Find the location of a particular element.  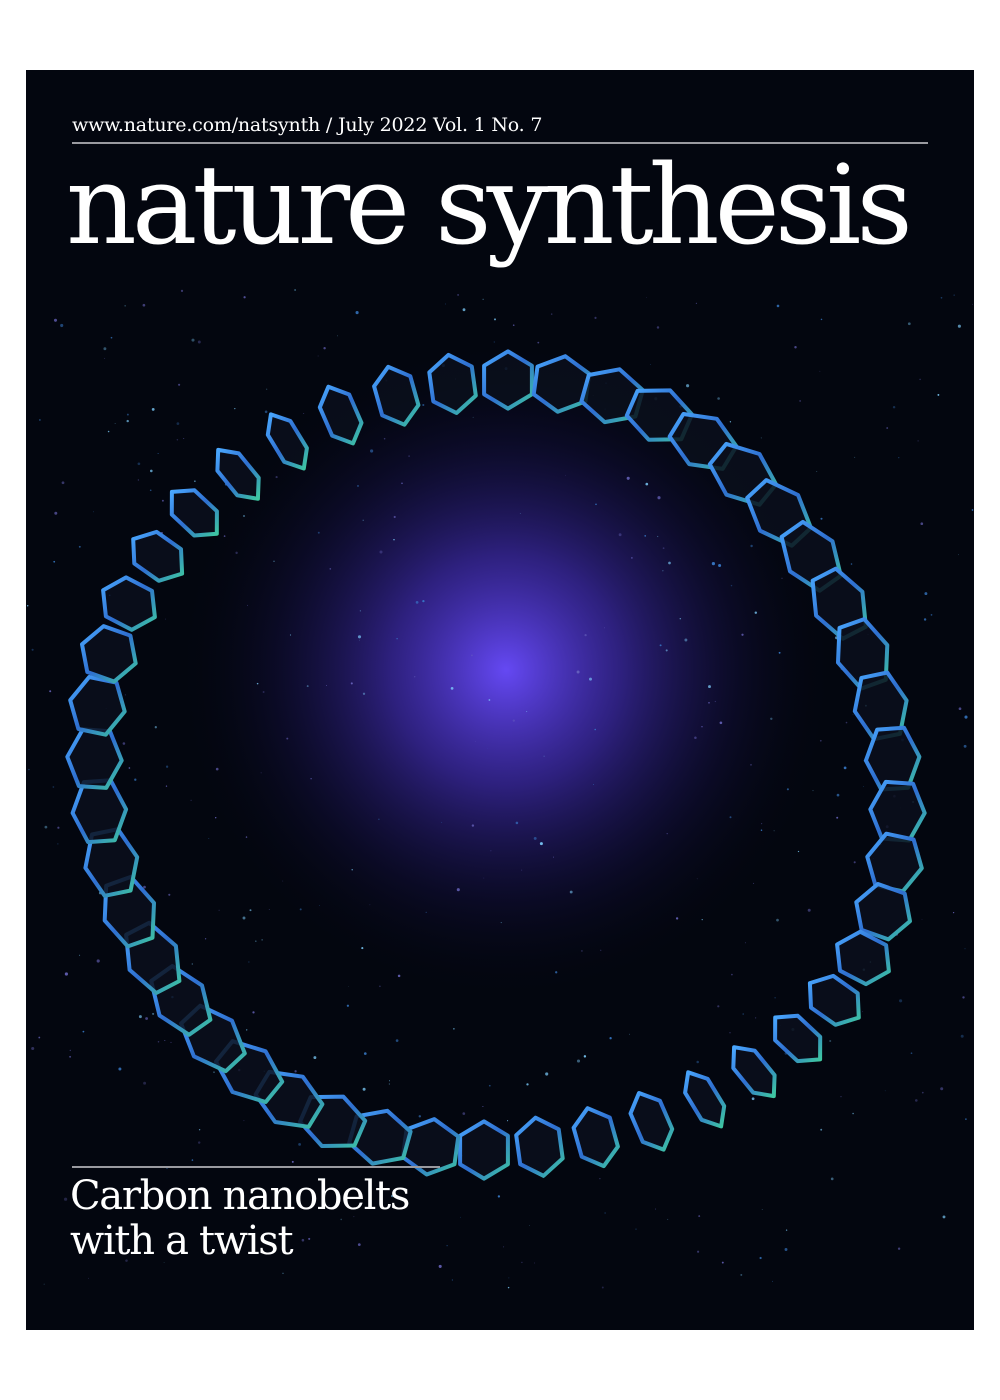

journal-masthead: nature synthesis is located at coordinates (489, 205).